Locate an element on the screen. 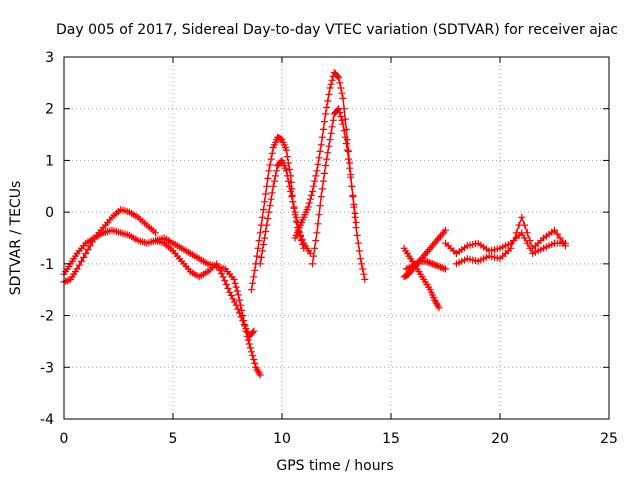 This screenshot has width=640, height=480. series-track-f is located at coordinates (330, 176).